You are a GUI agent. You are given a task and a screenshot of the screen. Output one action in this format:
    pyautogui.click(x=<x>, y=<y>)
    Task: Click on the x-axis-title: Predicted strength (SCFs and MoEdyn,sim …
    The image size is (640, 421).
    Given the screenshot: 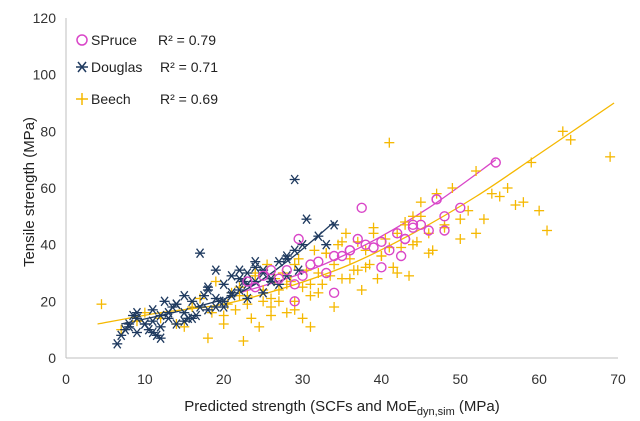 What is the action you would take?
    pyautogui.click(x=342, y=408)
    